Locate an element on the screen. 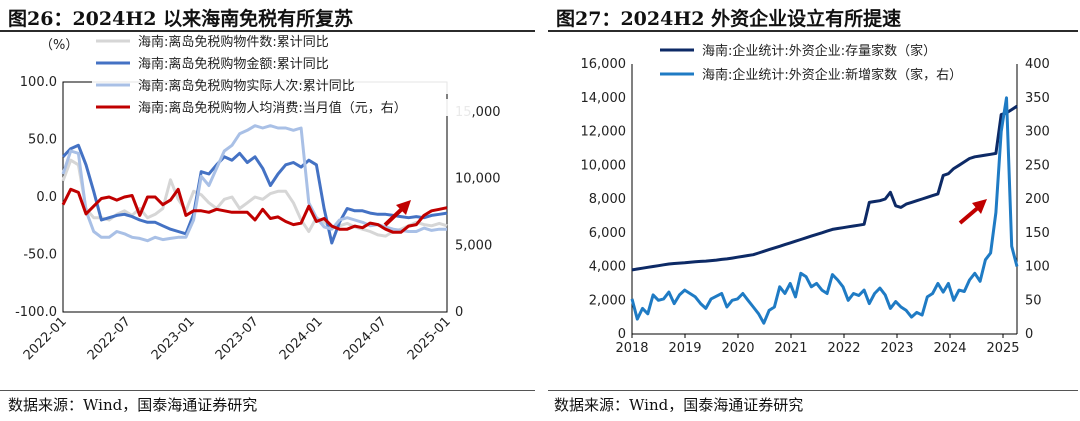 This screenshot has height=421, width=1080. y-left-tick-label: 50.0 is located at coordinates (42, 140).